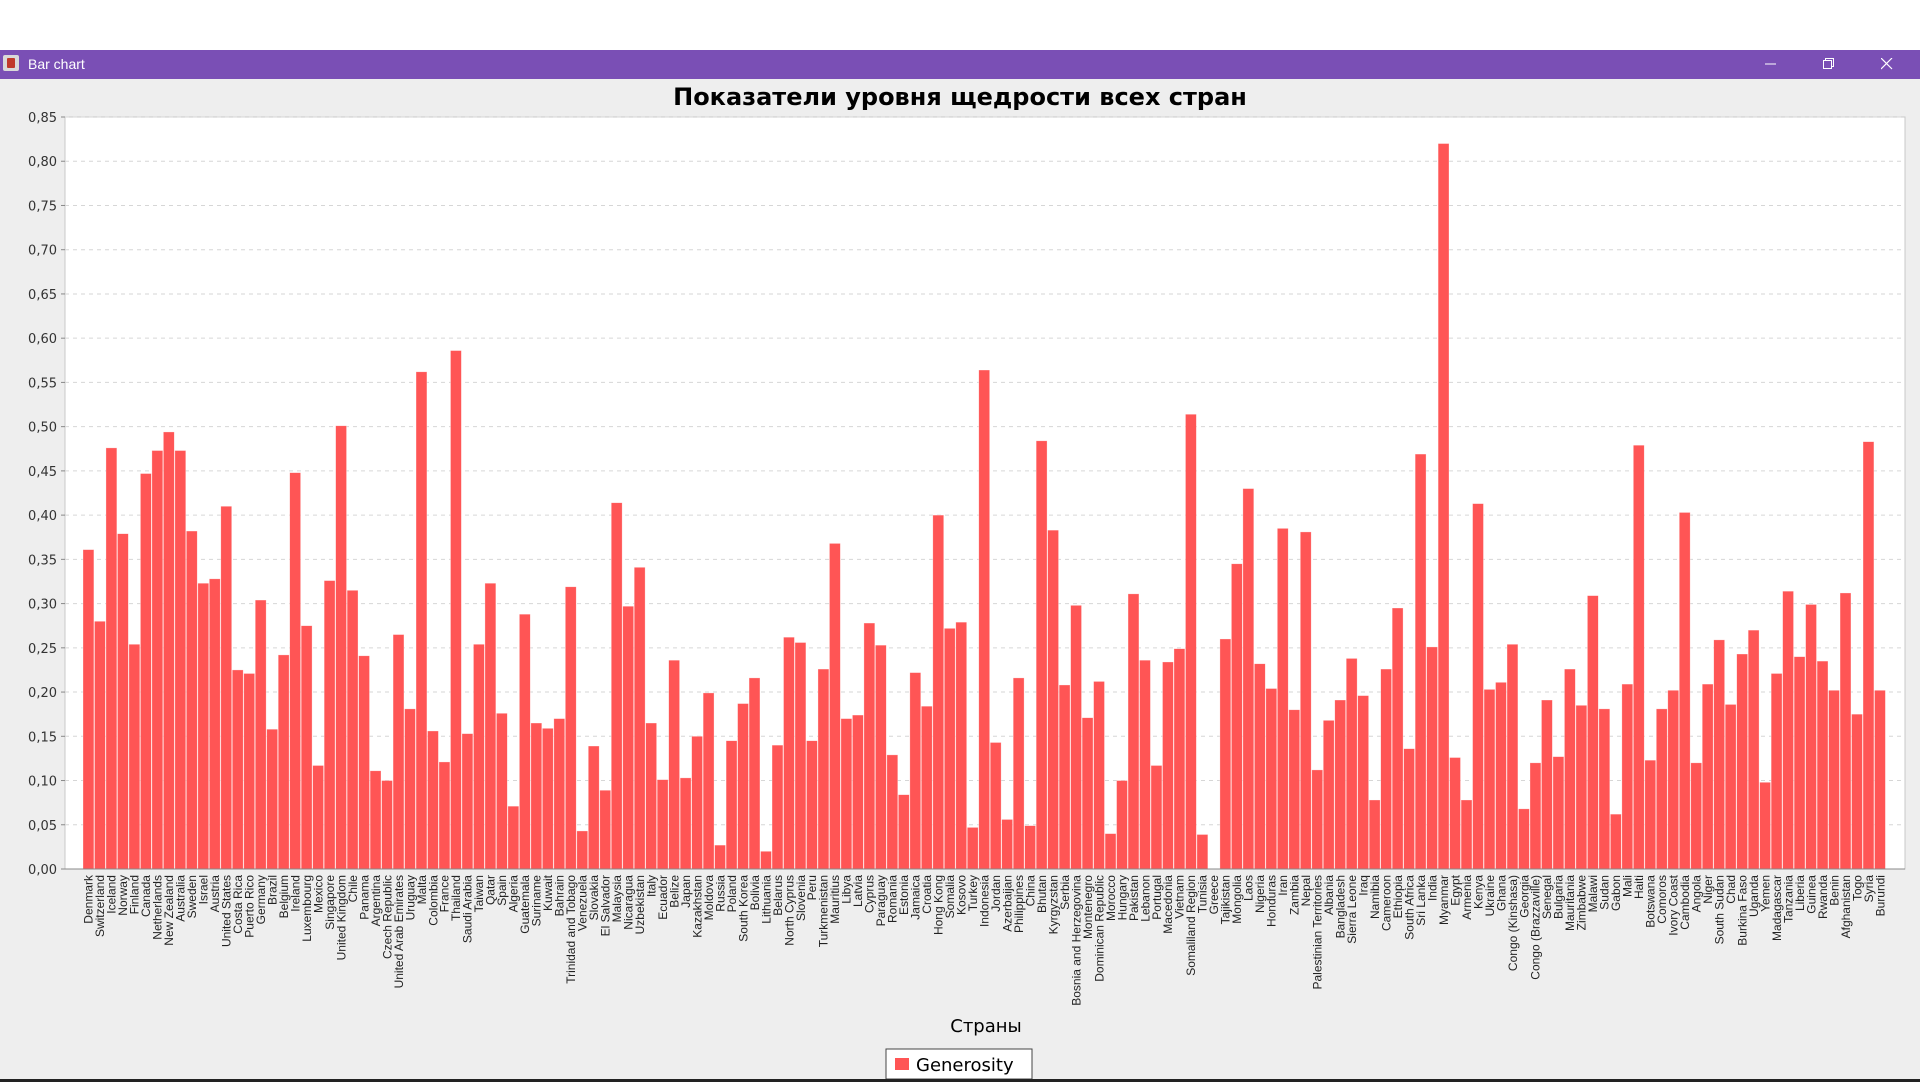 This screenshot has height=1082, width=1920. Describe the element at coordinates (1363, 885) in the screenshot. I see `x-tick-label: Iraq` at that location.